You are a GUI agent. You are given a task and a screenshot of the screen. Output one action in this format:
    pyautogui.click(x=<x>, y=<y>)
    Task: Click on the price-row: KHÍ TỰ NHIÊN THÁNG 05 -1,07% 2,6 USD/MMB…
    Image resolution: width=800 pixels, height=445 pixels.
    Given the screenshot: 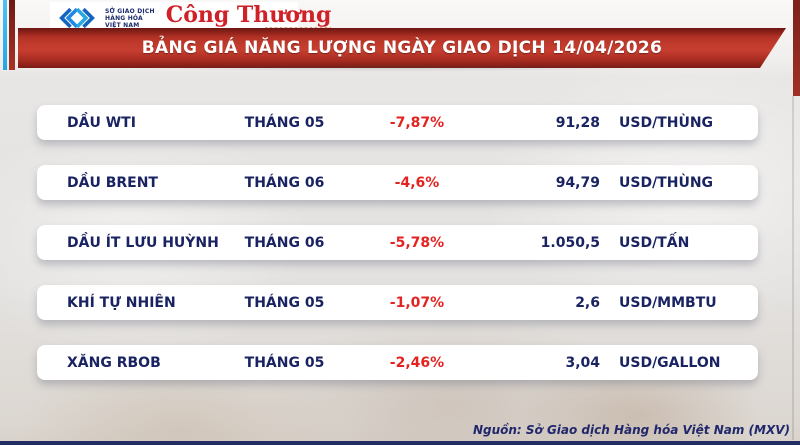 What is the action you would take?
    pyautogui.click(x=397, y=302)
    